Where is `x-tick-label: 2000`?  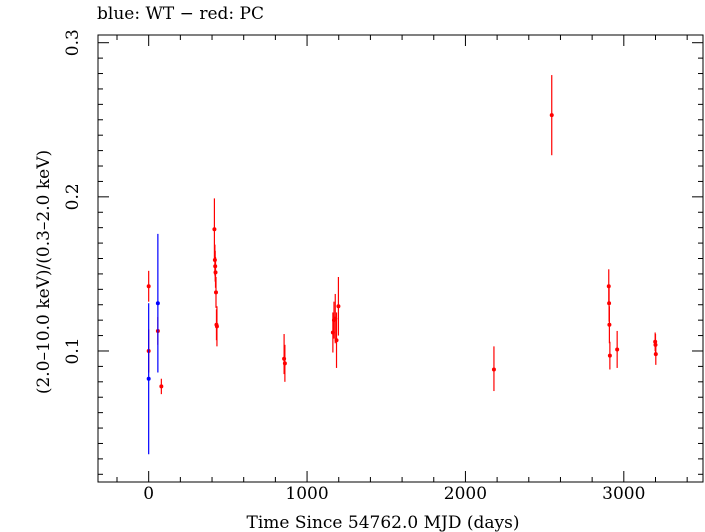
x-tick-label: 2000 is located at coordinates (465, 494).